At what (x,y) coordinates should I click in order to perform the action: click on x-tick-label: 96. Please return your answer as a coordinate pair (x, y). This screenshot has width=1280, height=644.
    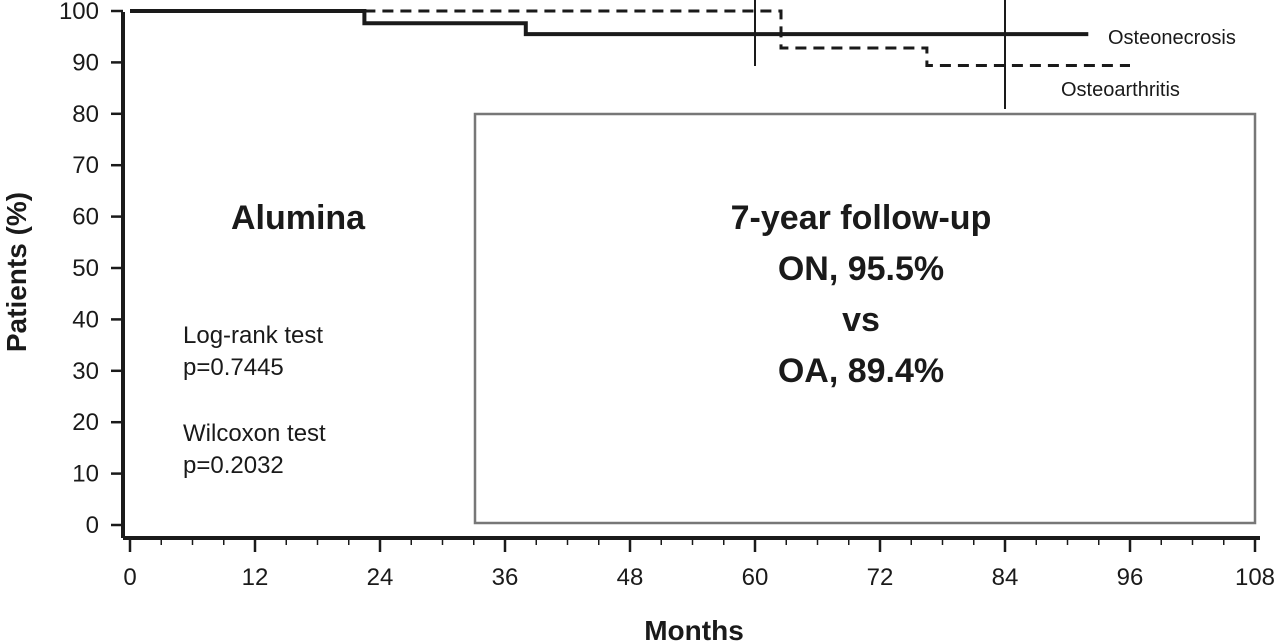
    Looking at the image, I should click on (1130, 577).